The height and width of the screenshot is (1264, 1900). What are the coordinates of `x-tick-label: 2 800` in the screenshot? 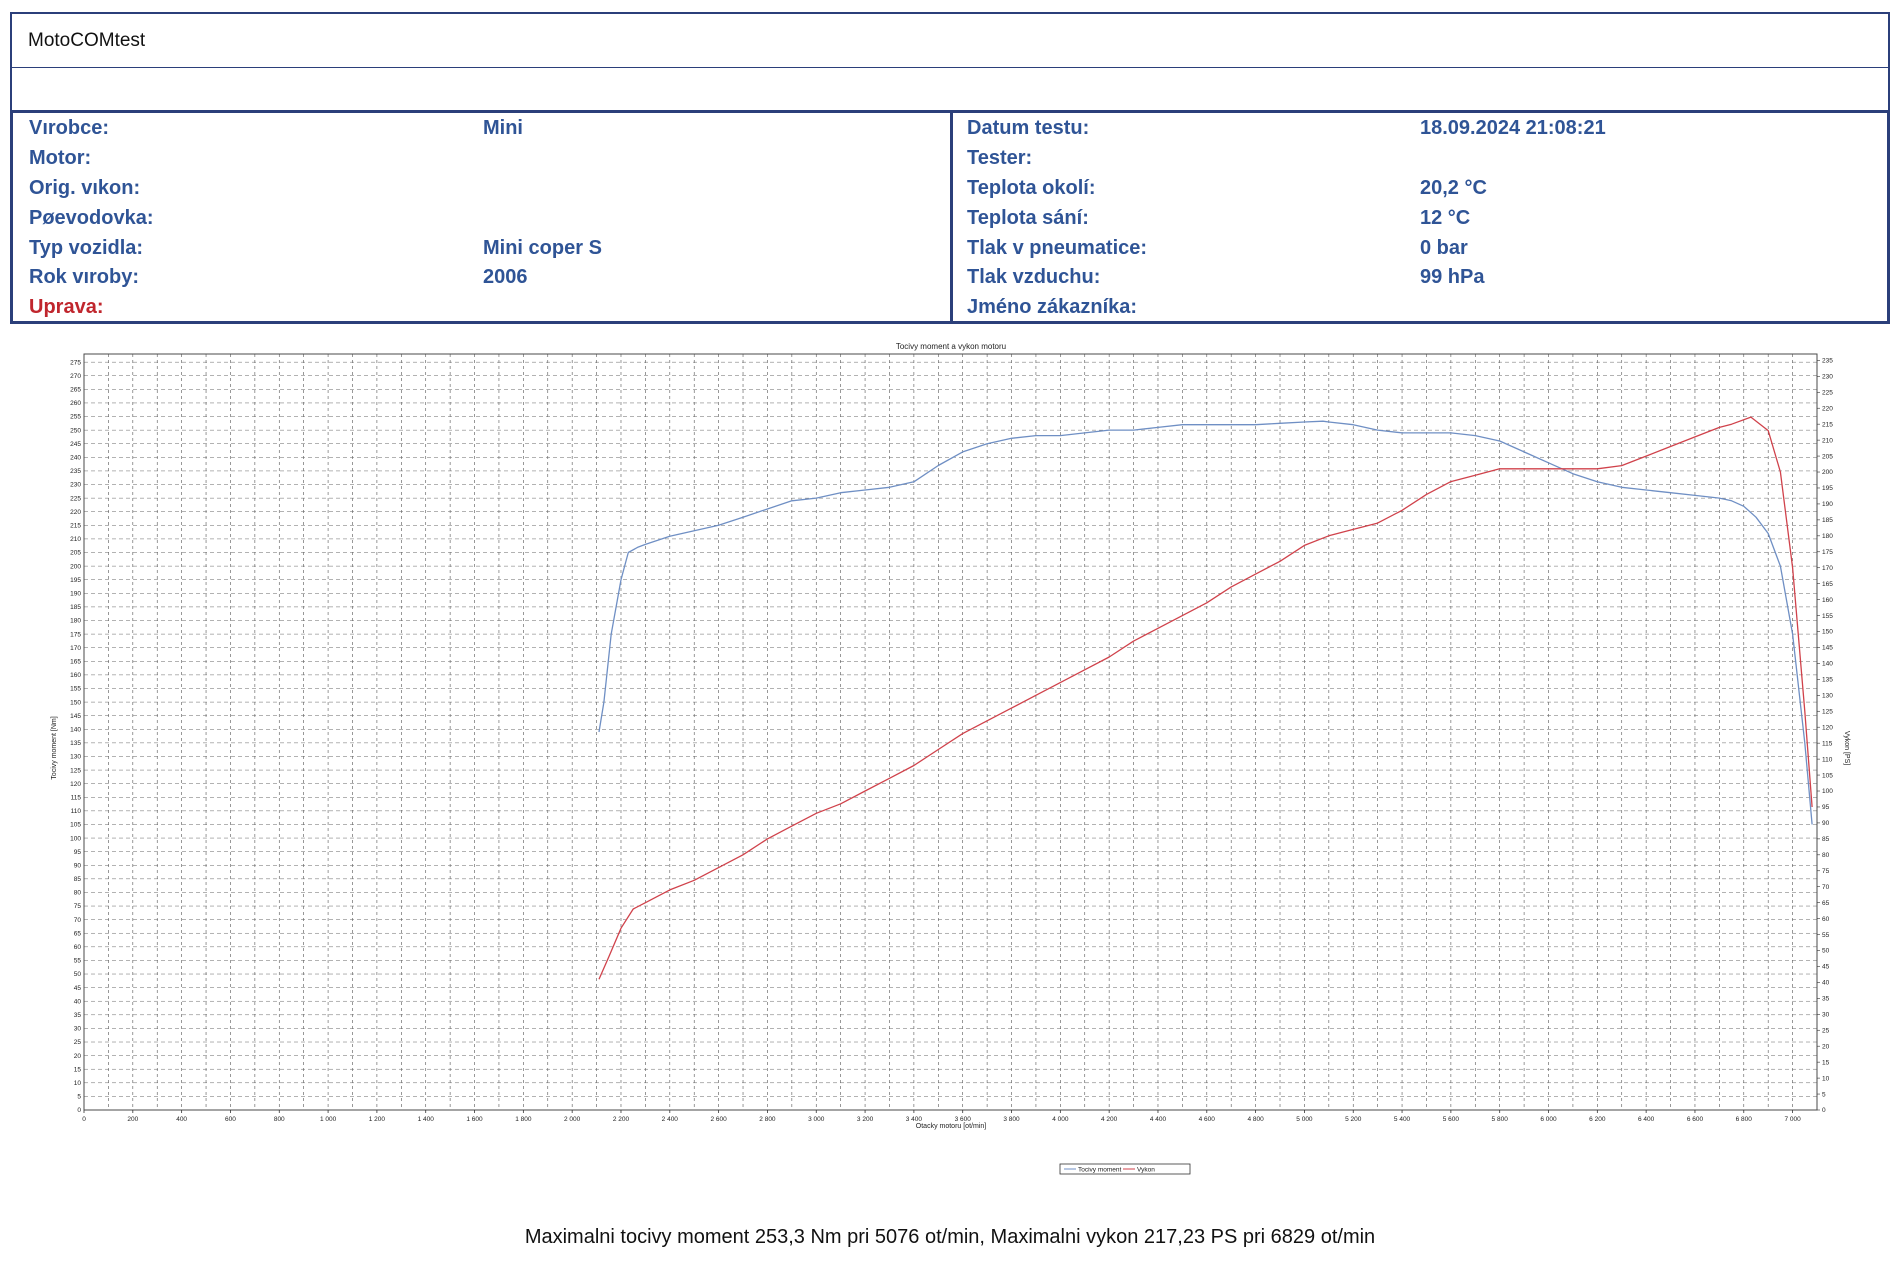 It's located at (767, 1119).